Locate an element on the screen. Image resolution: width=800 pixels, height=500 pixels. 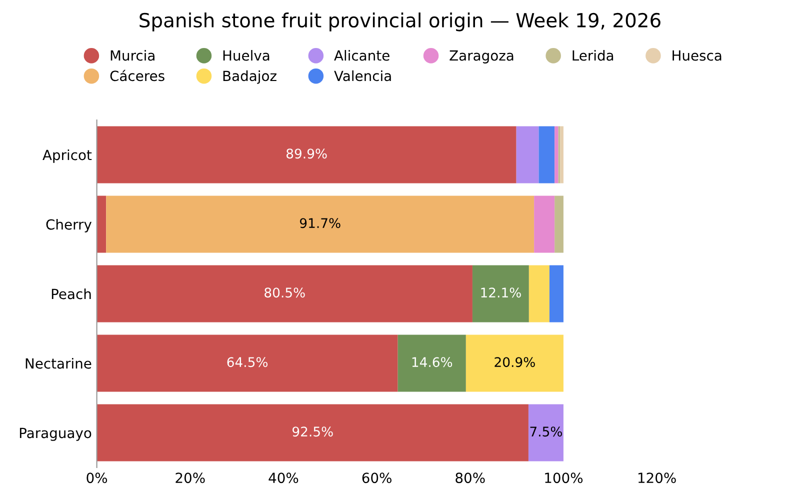
legend-label: Badajoz is located at coordinates (249, 77).